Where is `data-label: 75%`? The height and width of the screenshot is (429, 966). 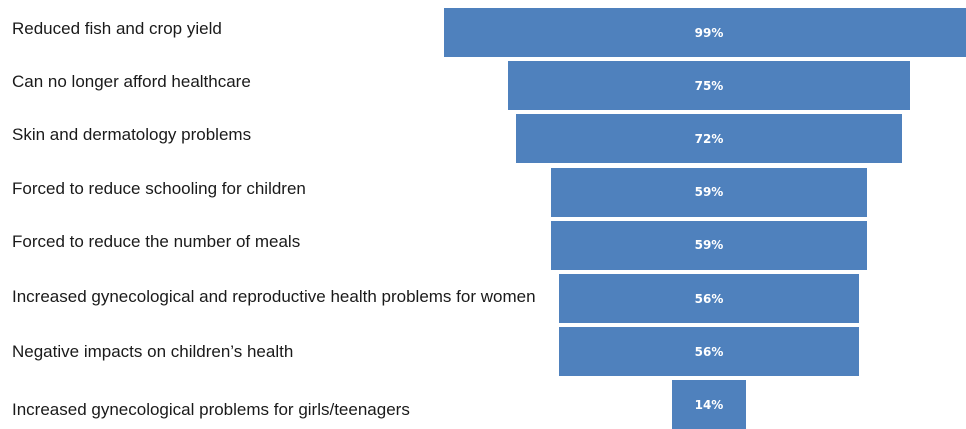
data-label: 75% is located at coordinates (709, 85).